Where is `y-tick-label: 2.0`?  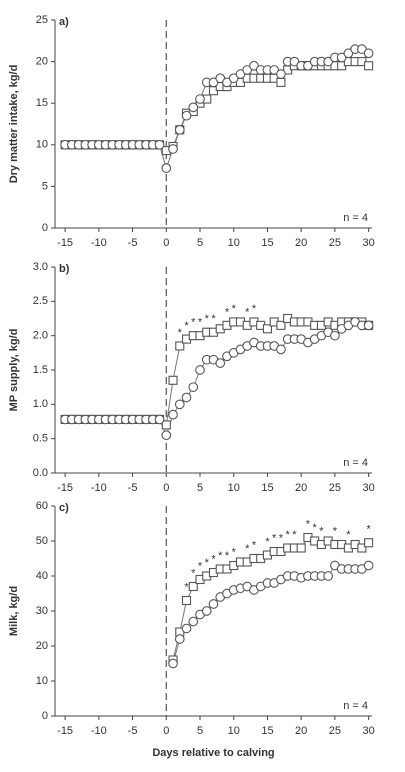 y-tick-label: 2.0 is located at coordinates (40, 336).